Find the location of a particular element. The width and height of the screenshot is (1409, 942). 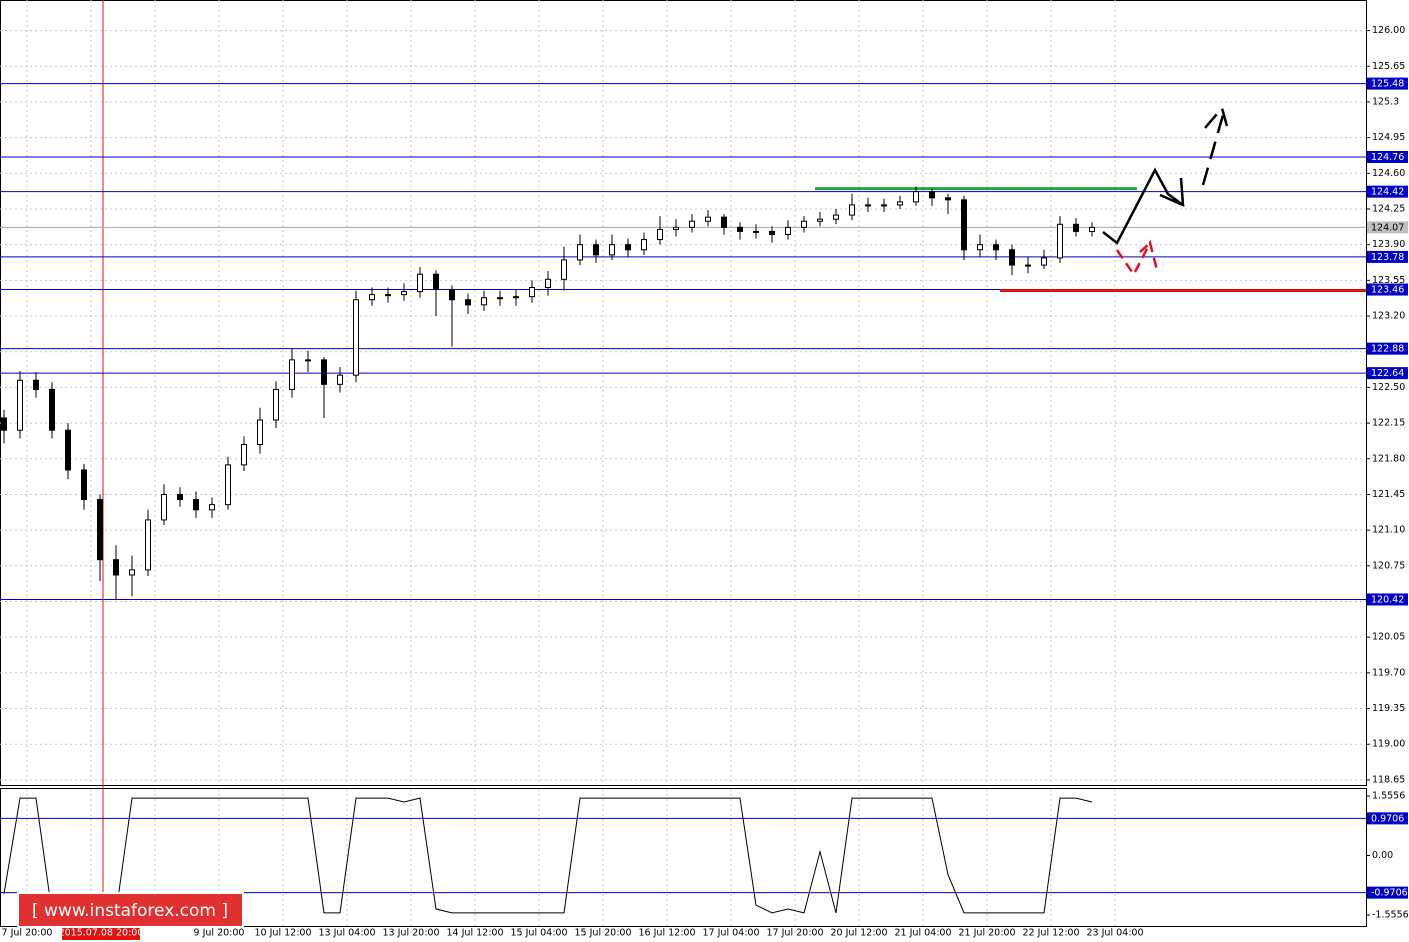

x-tick-label: 17 Jul 20:00 is located at coordinates (795, 933).